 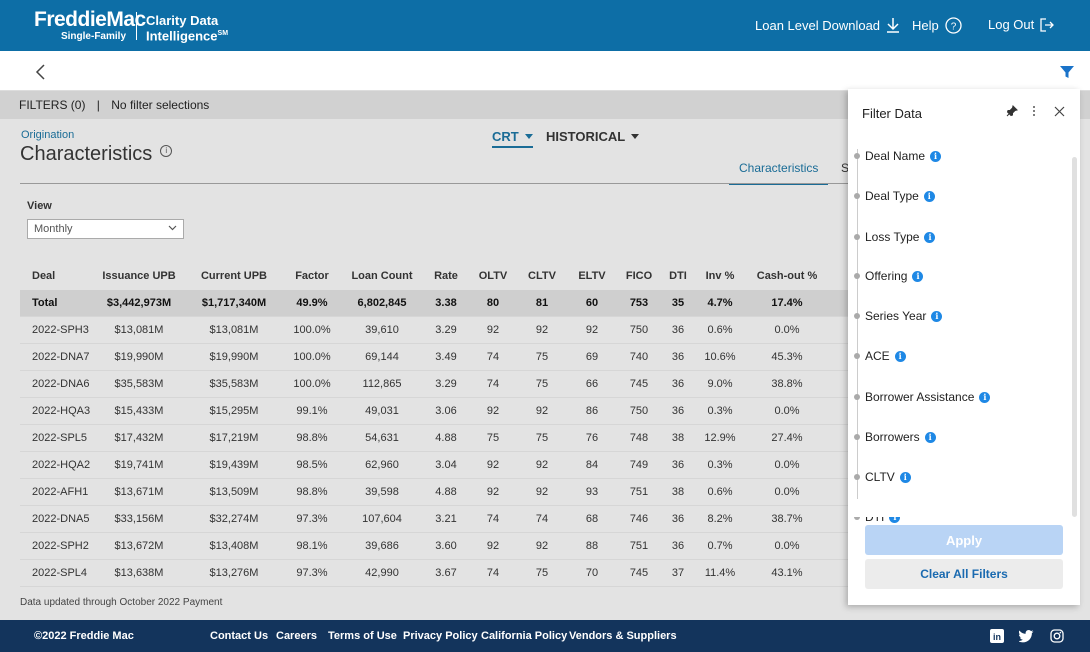 I want to click on crt-dropdown: CRT, so click(x=512, y=138).